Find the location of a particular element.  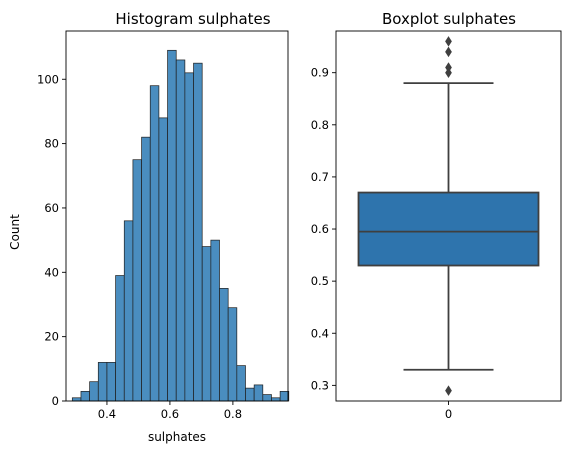

histogram-title: Histogram sulphates is located at coordinates (192, 19).